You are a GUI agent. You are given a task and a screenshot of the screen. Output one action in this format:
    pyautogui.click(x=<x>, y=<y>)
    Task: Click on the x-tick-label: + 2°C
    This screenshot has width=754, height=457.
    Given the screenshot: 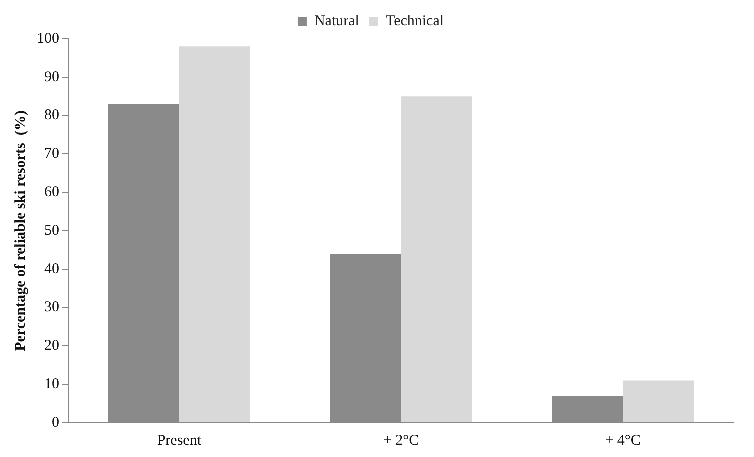 What is the action you would take?
    pyautogui.click(x=401, y=440)
    